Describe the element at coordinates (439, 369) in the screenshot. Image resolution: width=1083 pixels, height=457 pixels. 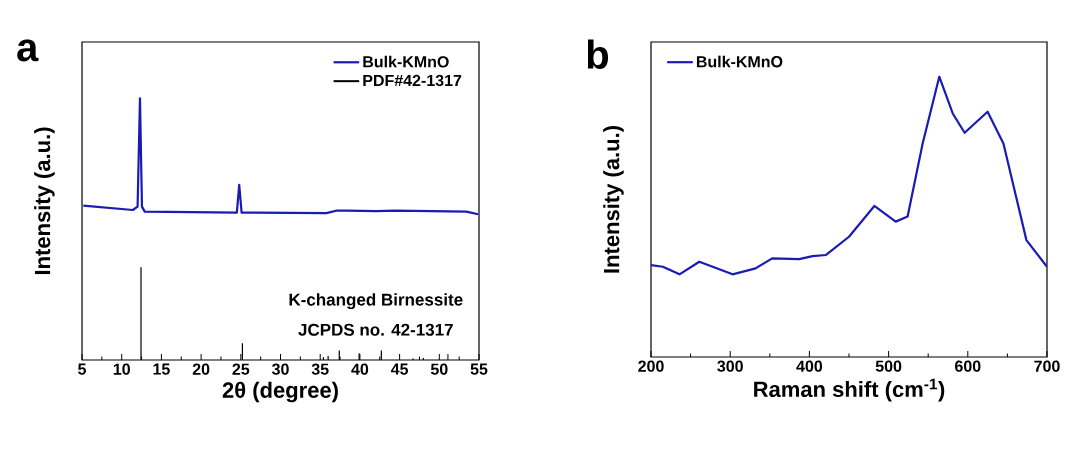
I see `x-tick-label: 50` at that location.